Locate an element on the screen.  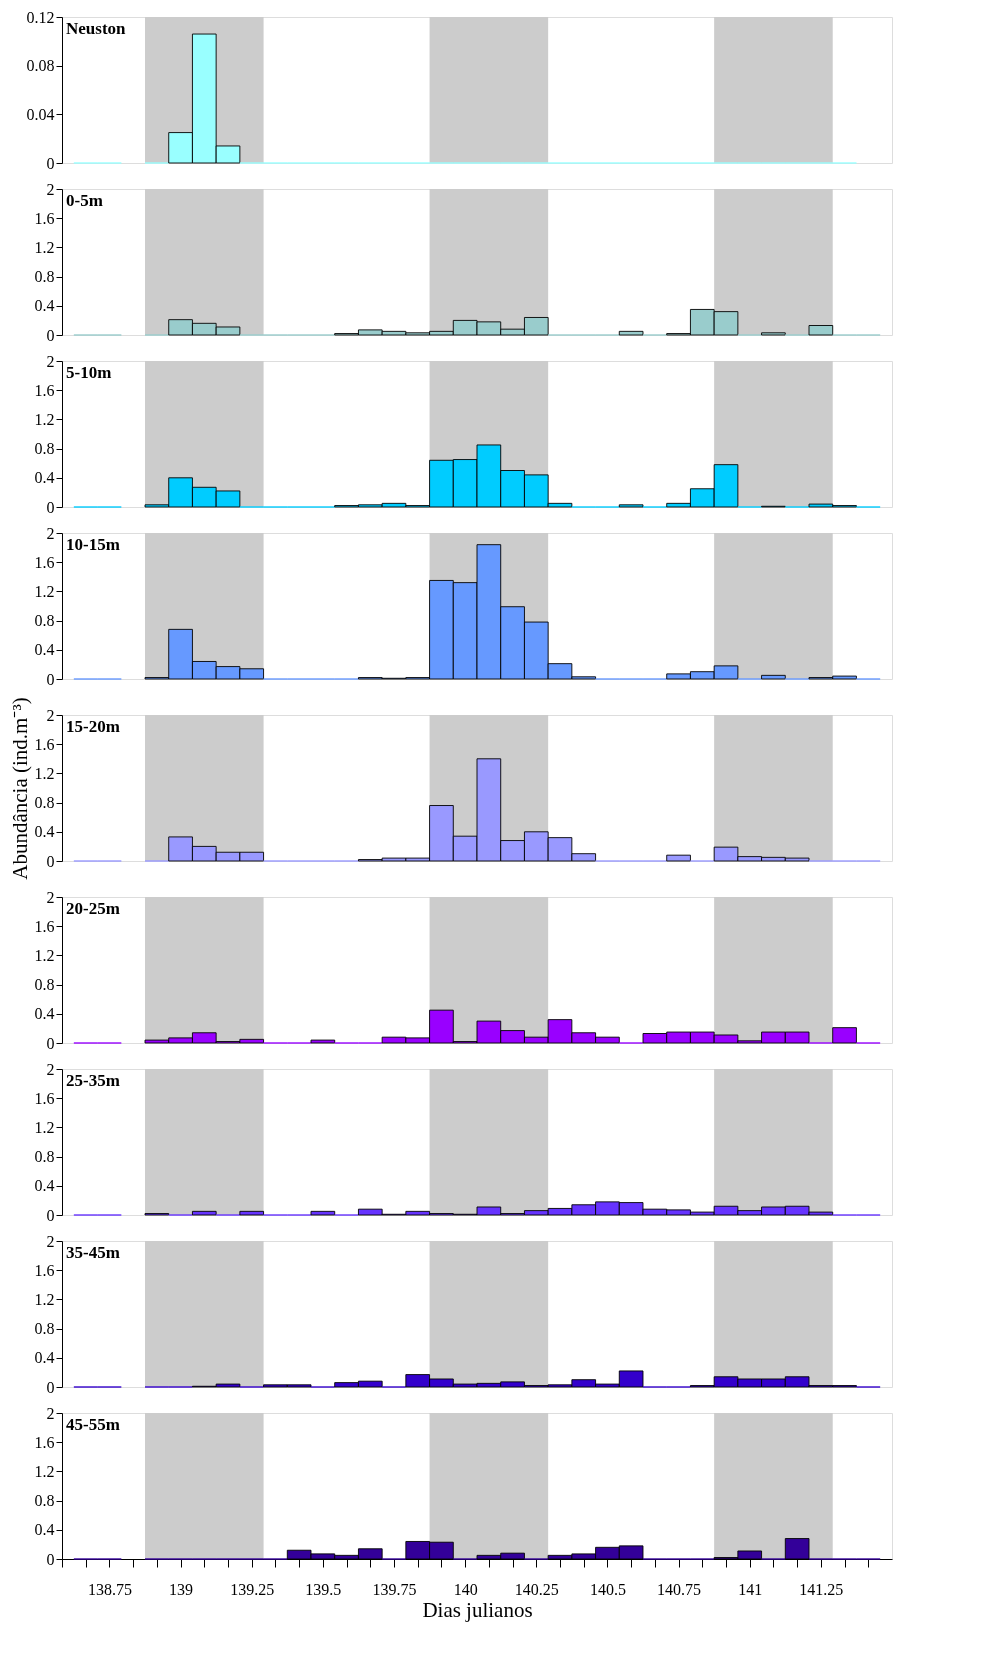
chart-title: 0-5m is located at coordinates (84, 200).